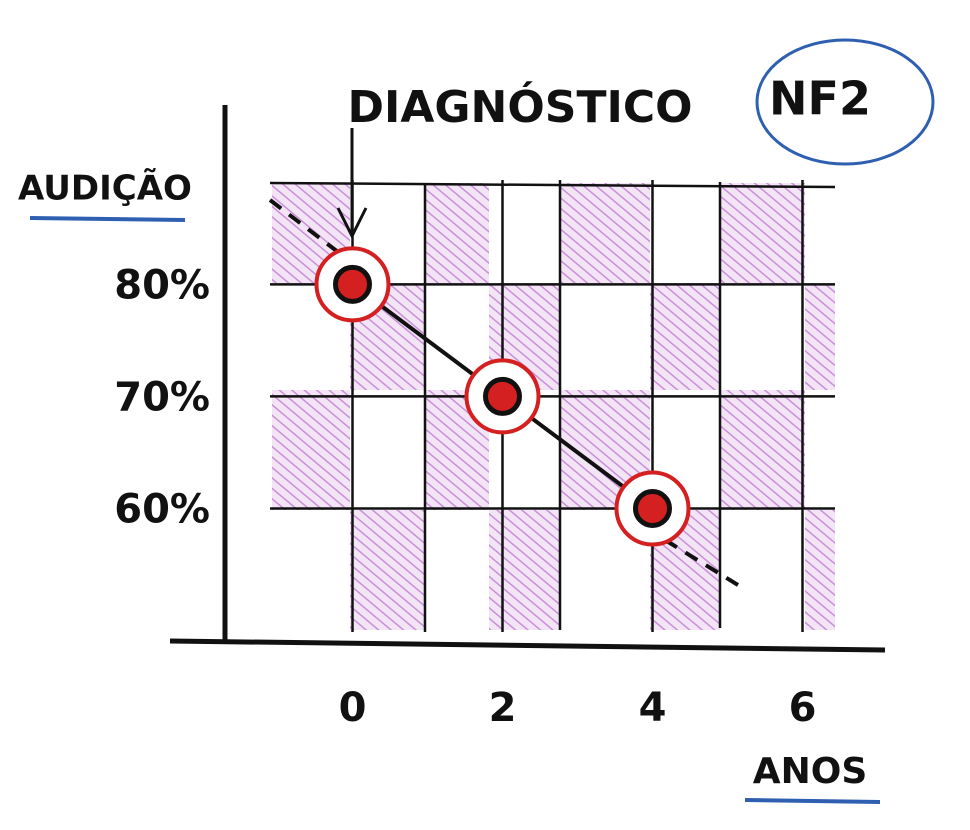  Describe the element at coordinates (527, 645) in the screenshot. I see `x-axis` at that location.